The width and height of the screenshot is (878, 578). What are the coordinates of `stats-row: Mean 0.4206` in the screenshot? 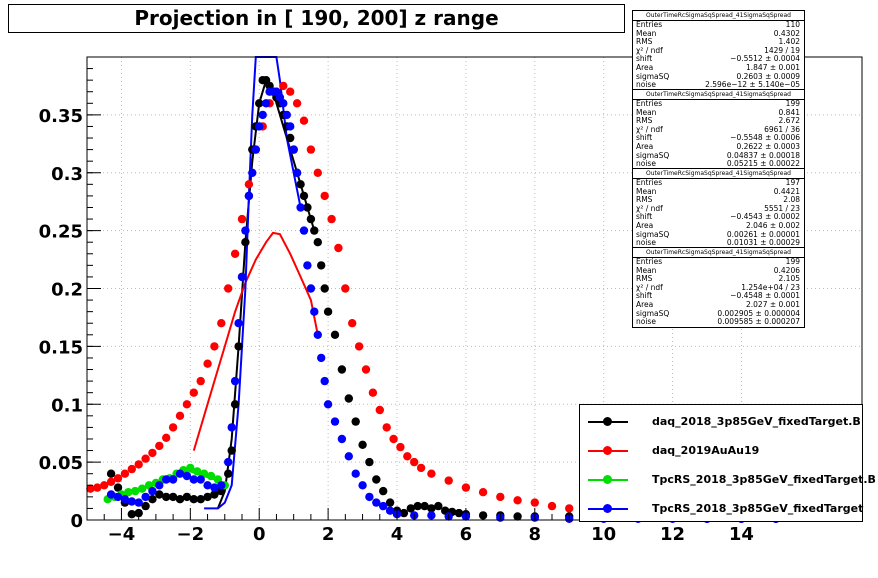 It's located at (718, 270).